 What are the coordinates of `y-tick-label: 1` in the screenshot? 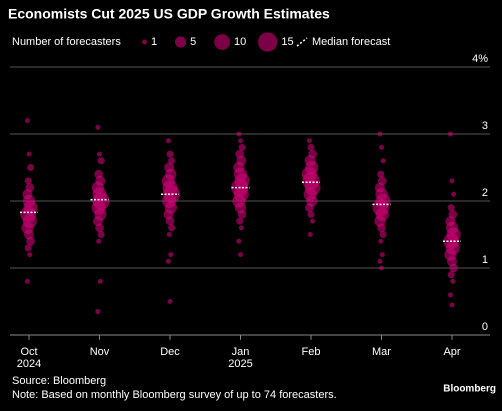 It's located at (485, 260).